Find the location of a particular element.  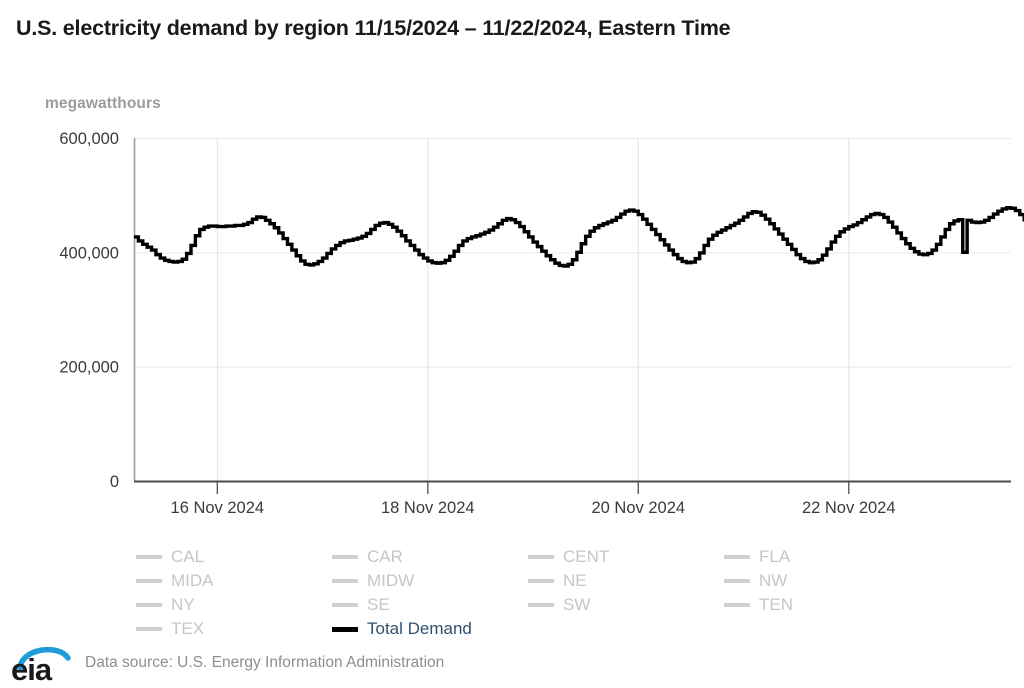

series-line-total-demand is located at coordinates (579, 244).